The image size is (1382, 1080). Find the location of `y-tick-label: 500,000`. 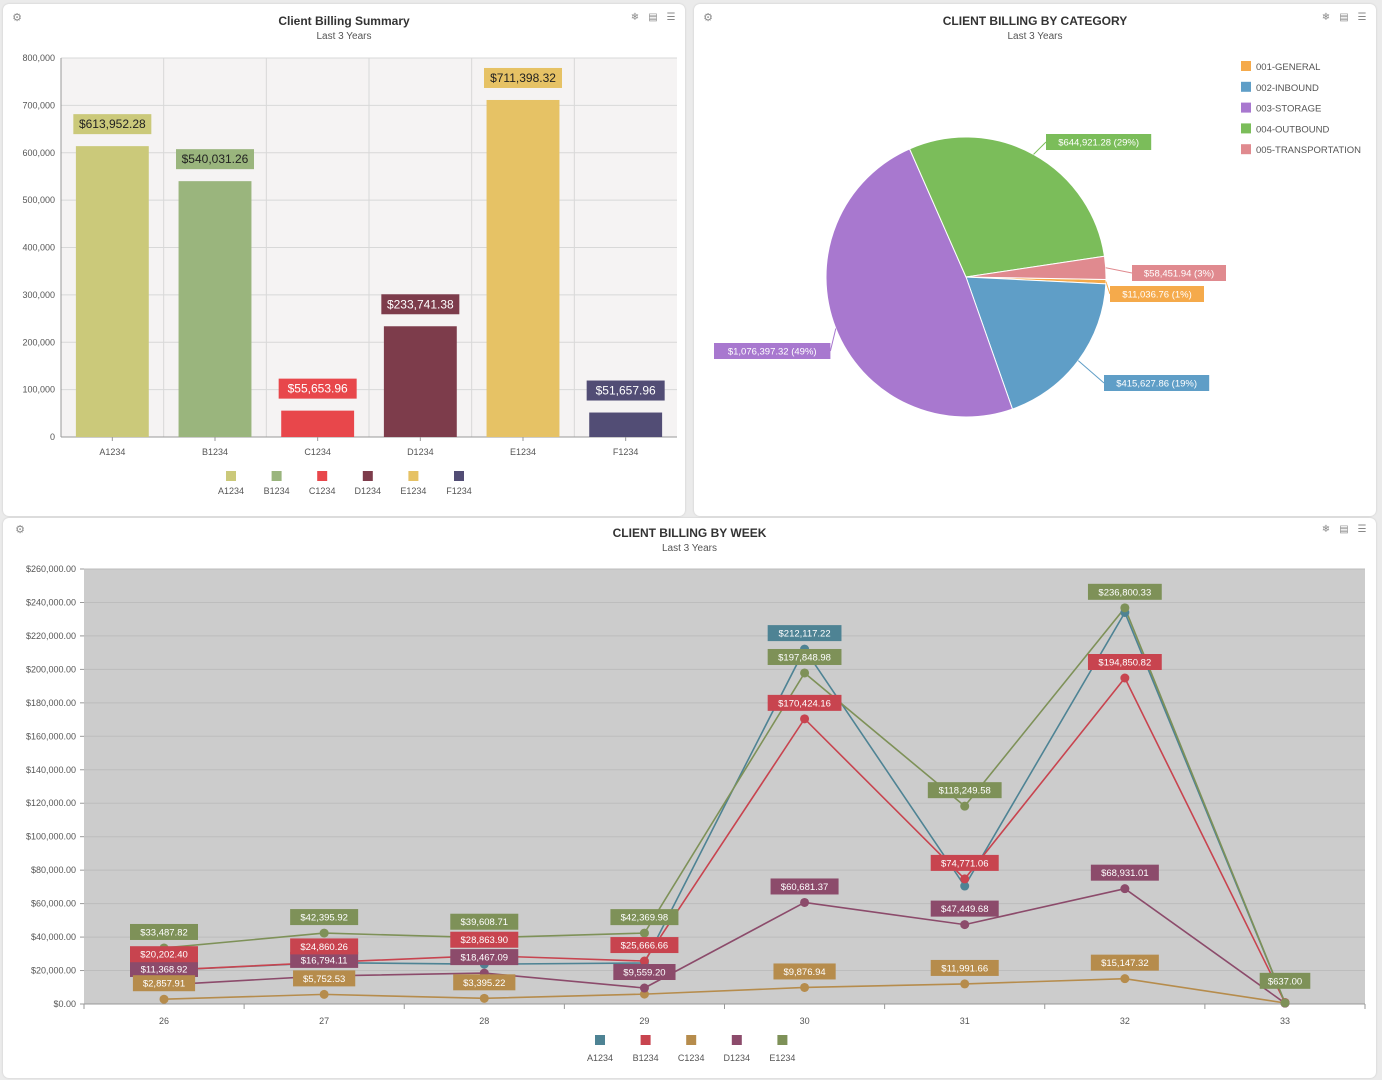

y-tick-label: 500,000 is located at coordinates (38, 200).